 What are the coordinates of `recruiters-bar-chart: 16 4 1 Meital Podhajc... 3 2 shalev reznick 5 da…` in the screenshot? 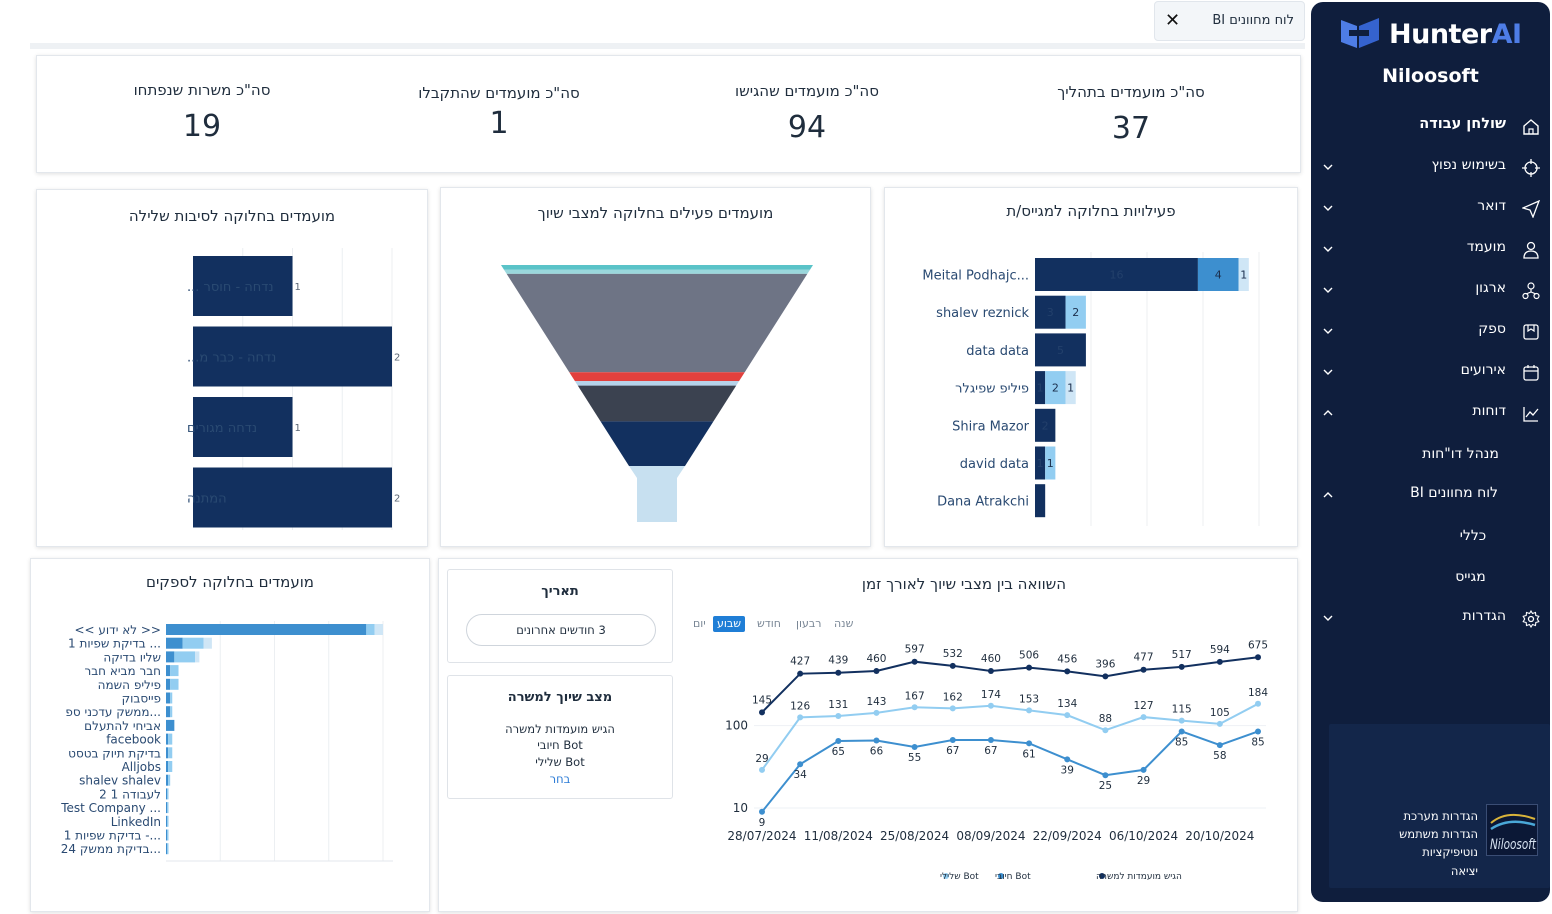 It's located at (1091, 389).